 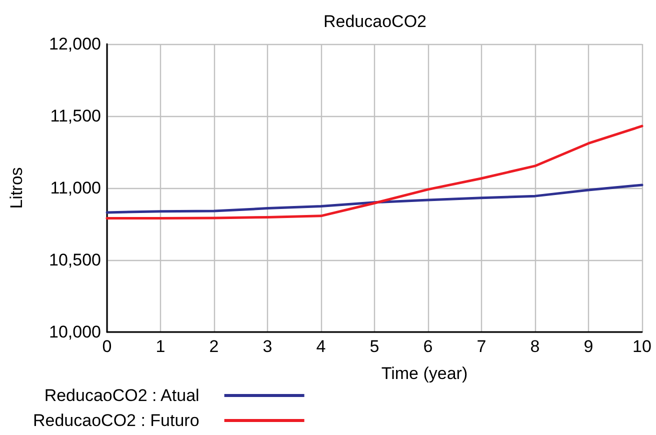 I want to click on x-tick-label: 7, so click(x=481, y=346).